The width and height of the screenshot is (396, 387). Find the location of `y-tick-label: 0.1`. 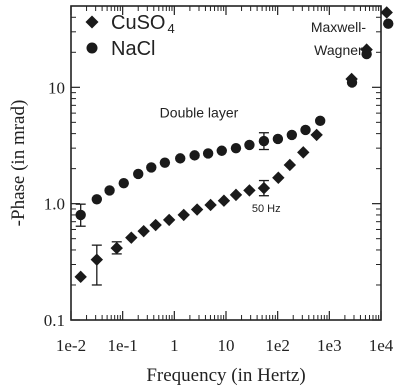

y-tick-label: 0.1 is located at coordinates (54, 320).